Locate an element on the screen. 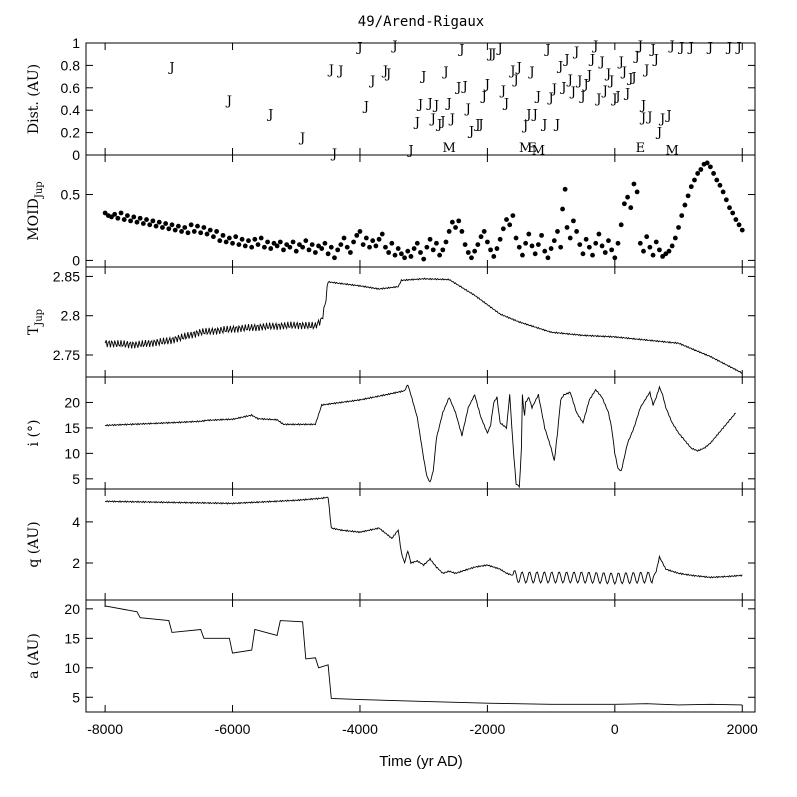 This screenshot has width=797, height=797. x-tick-label: -4000 is located at coordinates (360, 729).